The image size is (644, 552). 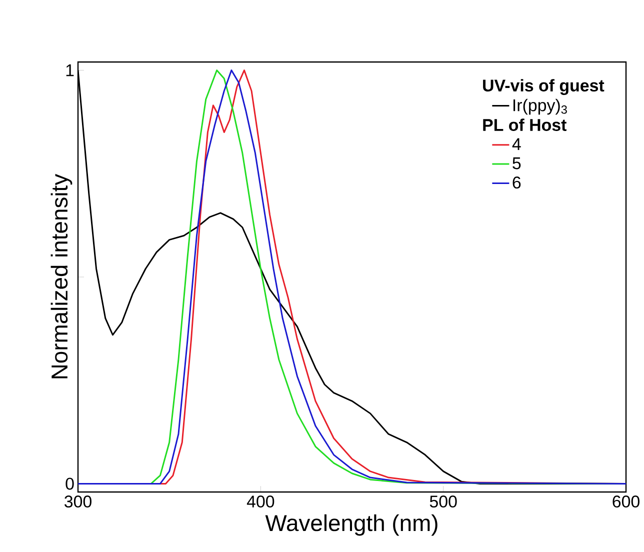 I want to click on y-axis-title: Normalized intensity, so click(x=61, y=276).